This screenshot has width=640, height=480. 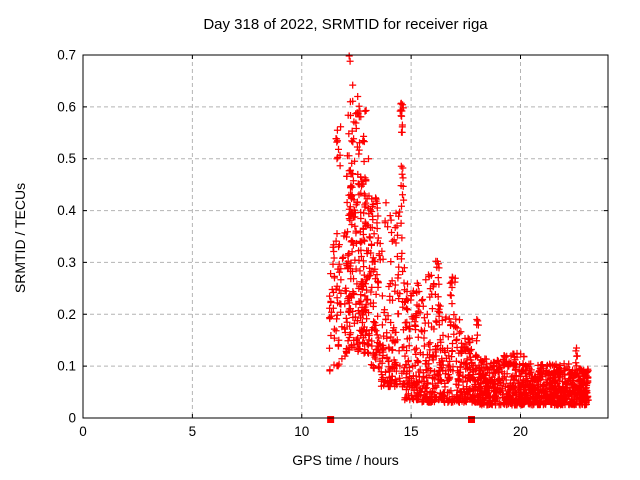 What do you see at coordinates (66, 314) in the screenshot?
I see `y-tick-label: 0.2` at bounding box center [66, 314].